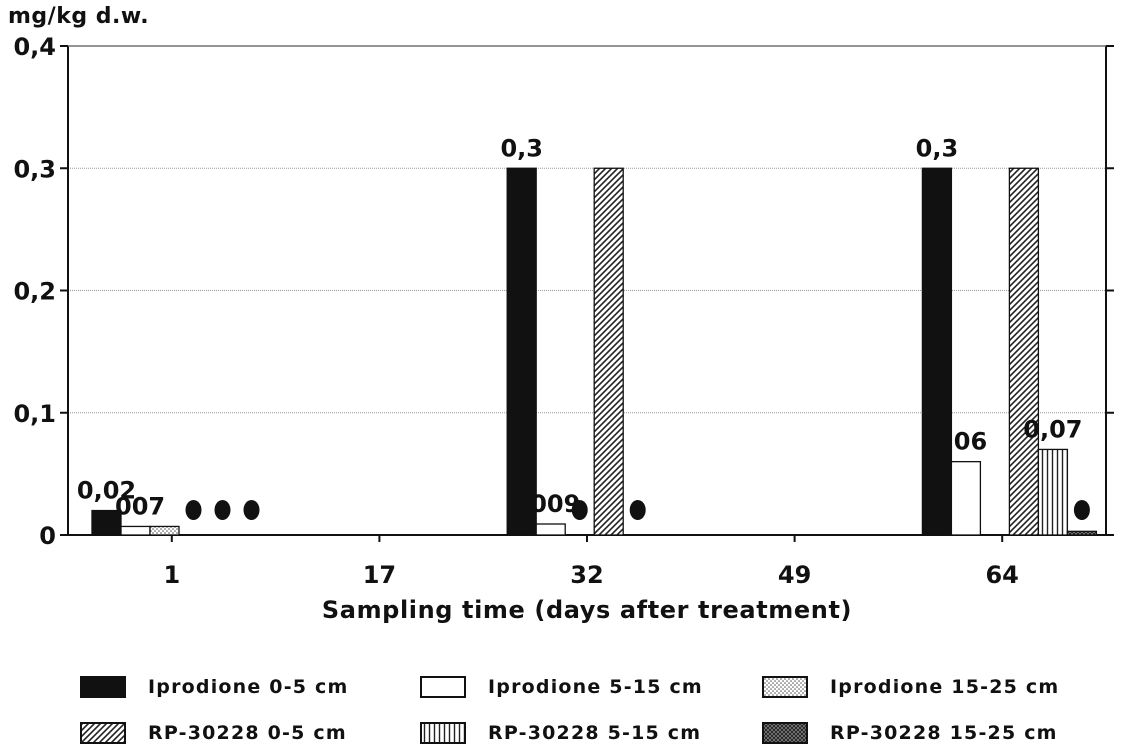  I want to click on legend-item: Iprodione 0-5 cm, so click(214, 687).